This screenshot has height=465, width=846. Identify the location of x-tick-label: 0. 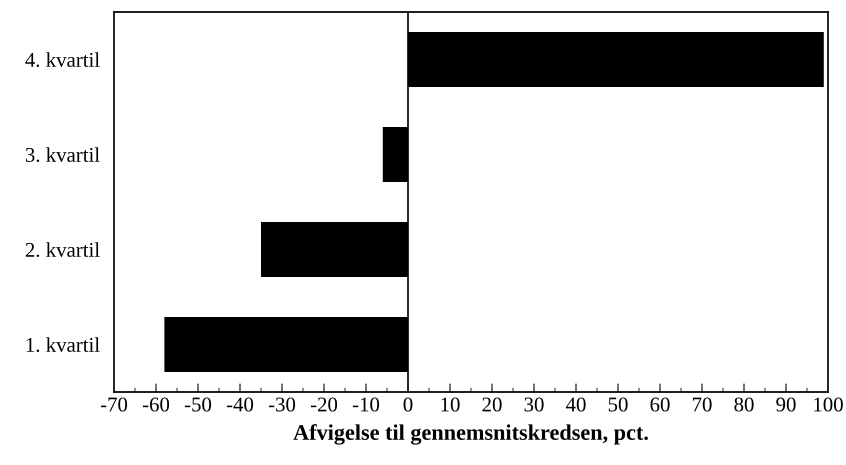
(408, 404).